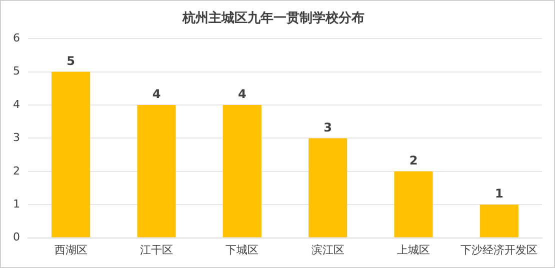 This screenshot has width=555, height=268. What do you see at coordinates (71, 61) in the screenshot?
I see `data-label: 5` at bounding box center [71, 61].